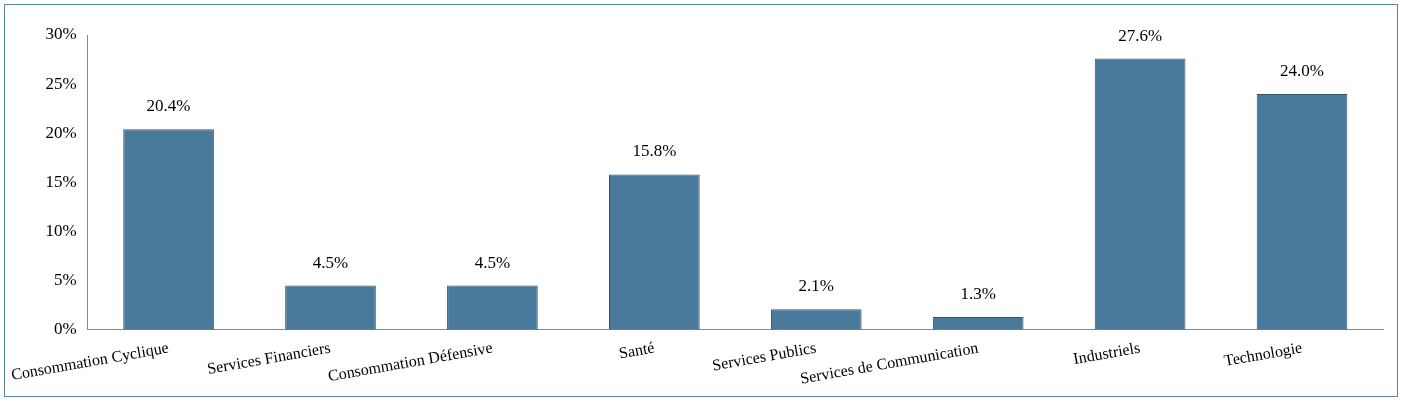 Image resolution: width=1404 pixels, height=403 pixels. Describe the element at coordinates (978, 293) in the screenshot. I see `data-label: 1.3%` at that location.